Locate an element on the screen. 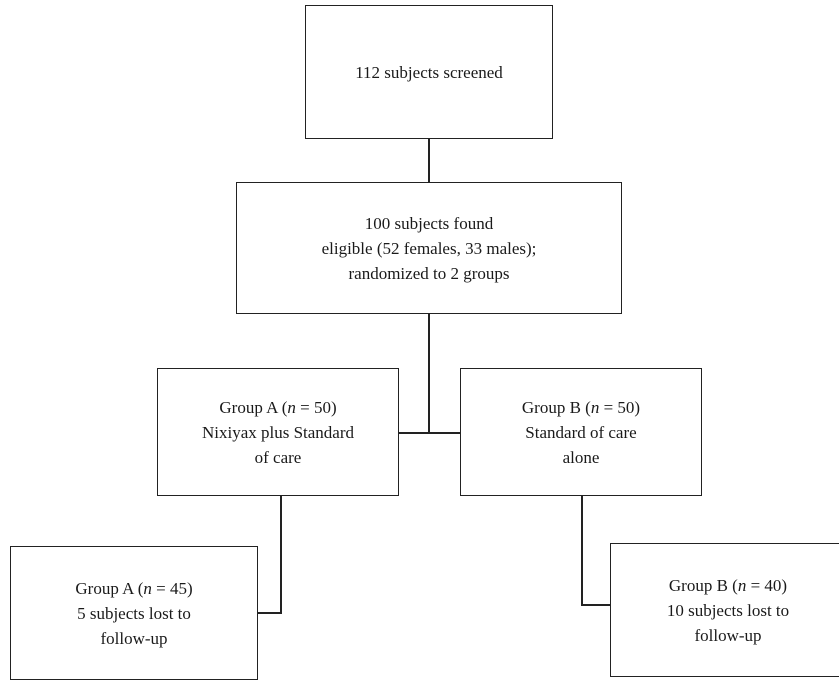 The height and width of the screenshot is (680, 839). connector-eligible-to-split is located at coordinates (429, 373).